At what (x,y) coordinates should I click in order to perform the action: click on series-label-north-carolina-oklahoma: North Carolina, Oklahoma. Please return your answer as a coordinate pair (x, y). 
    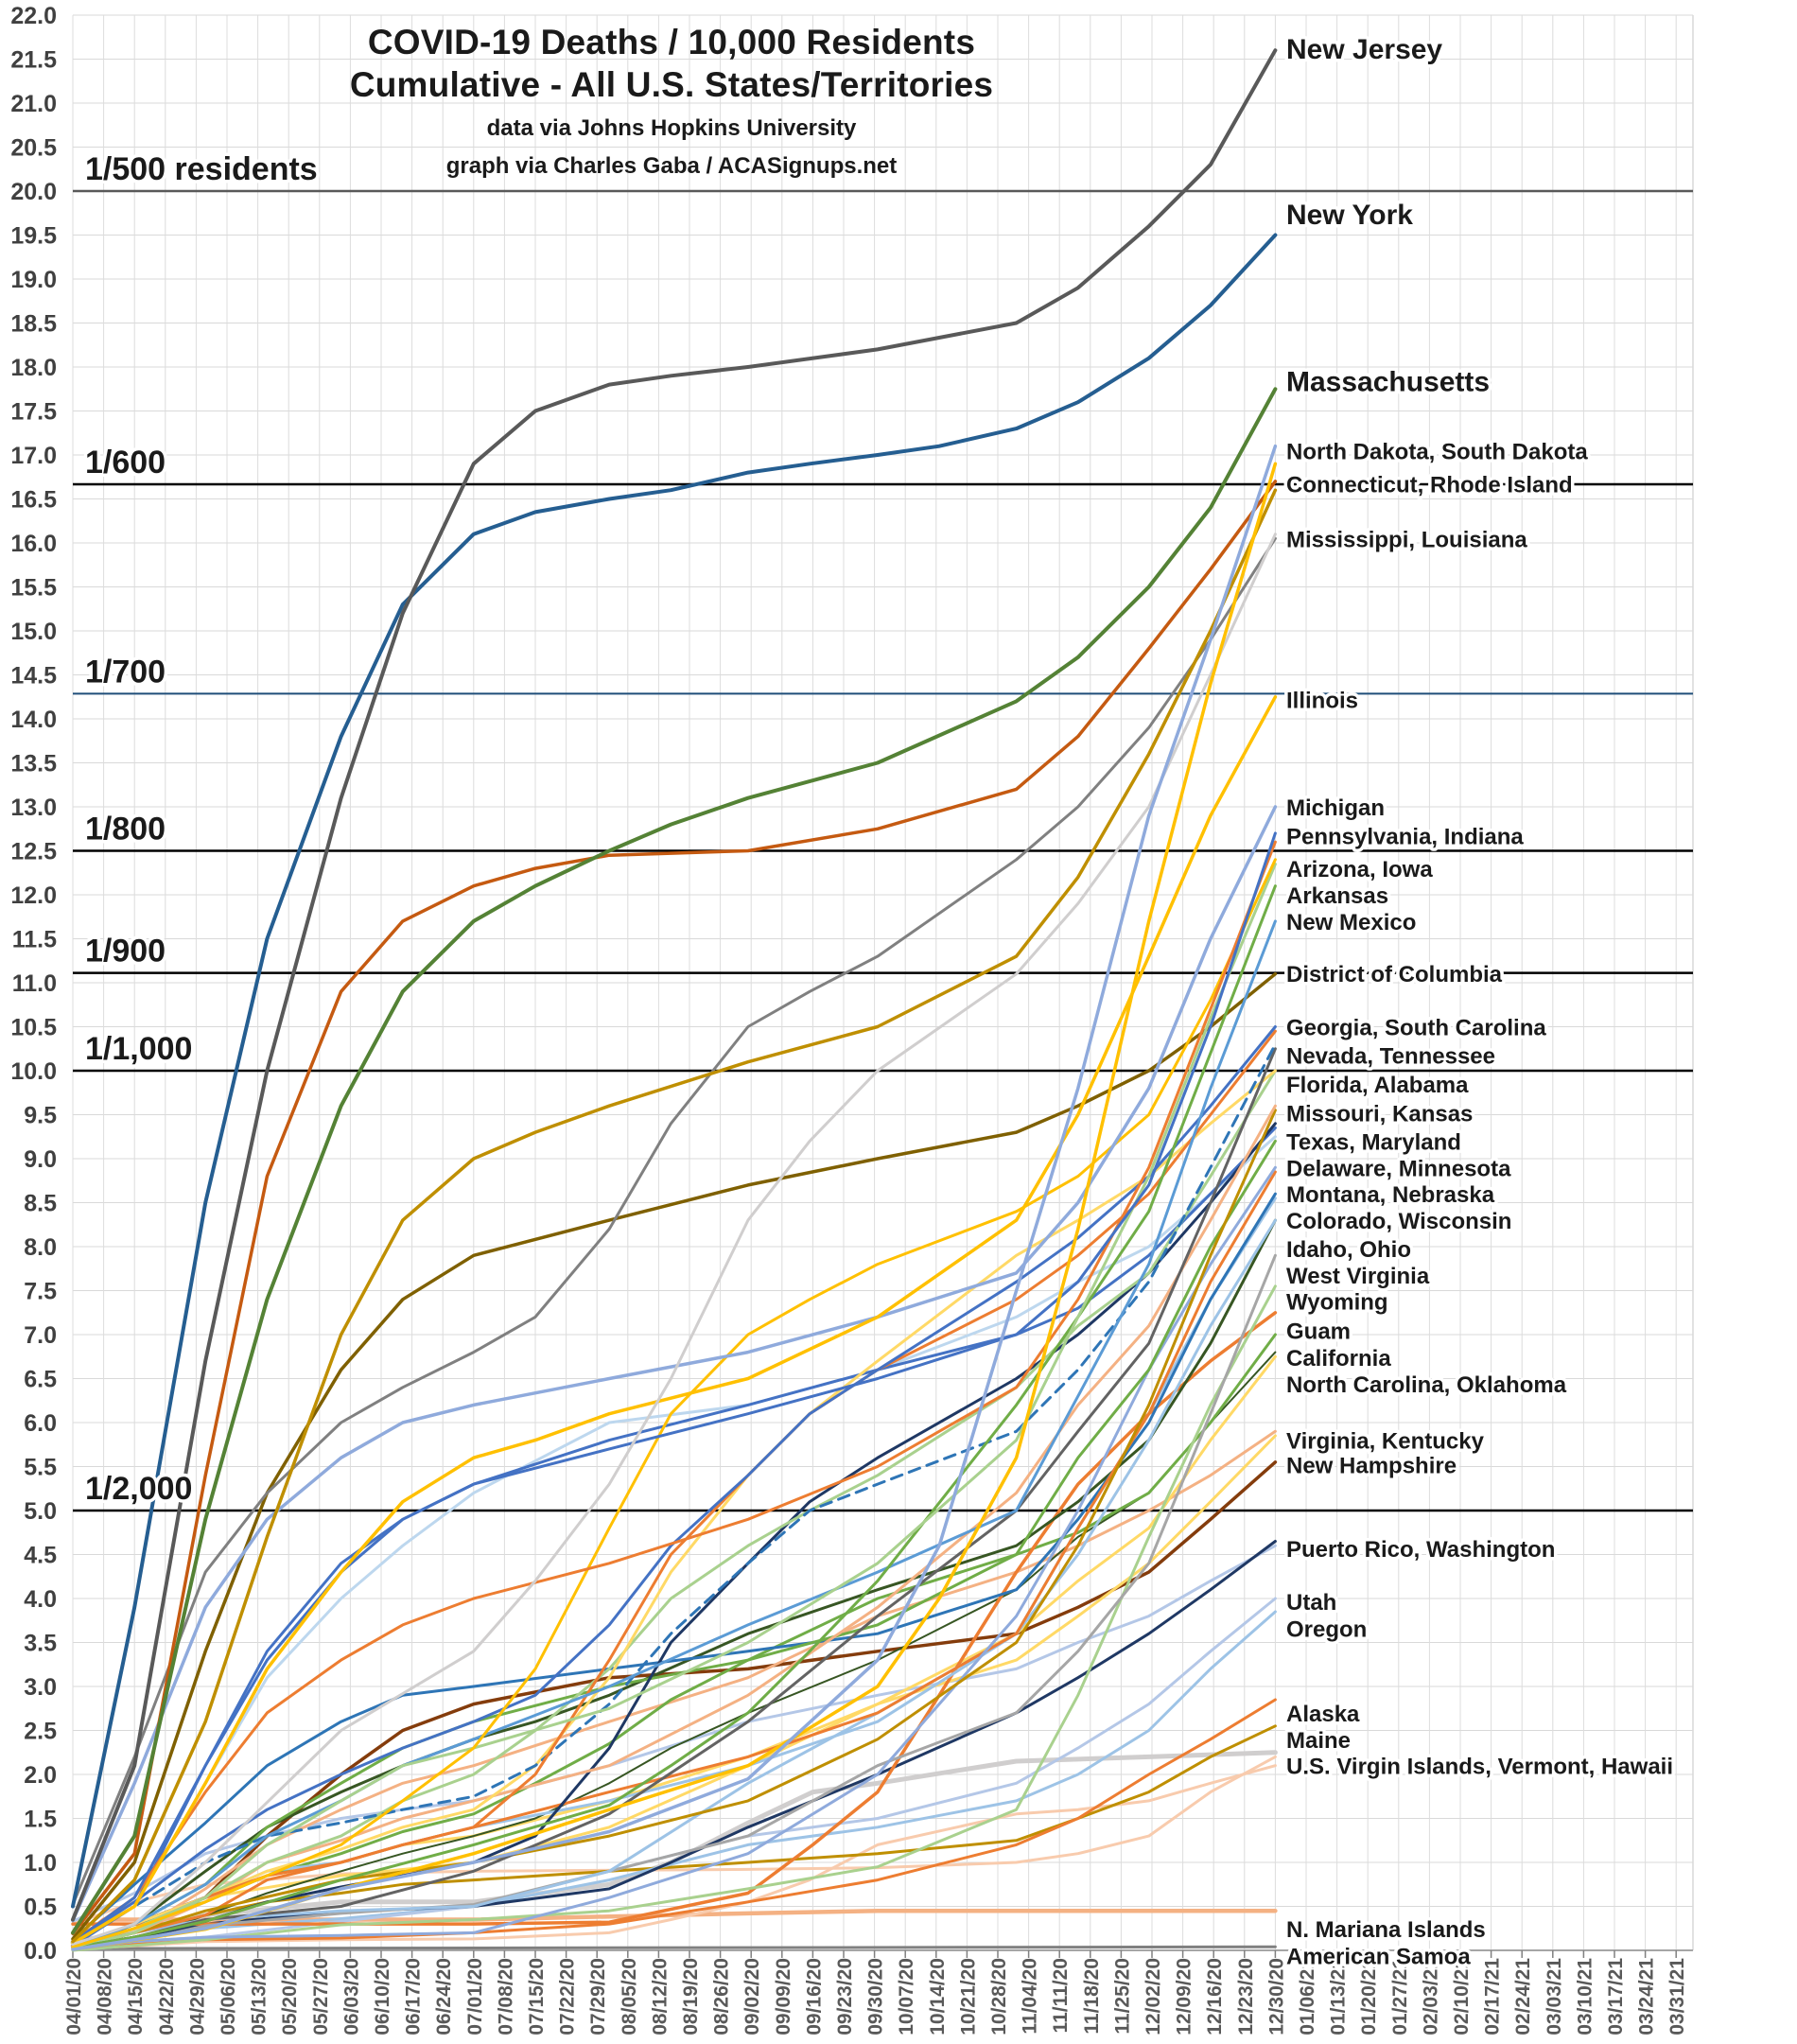
    Looking at the image, I should click on (1426, 1385).